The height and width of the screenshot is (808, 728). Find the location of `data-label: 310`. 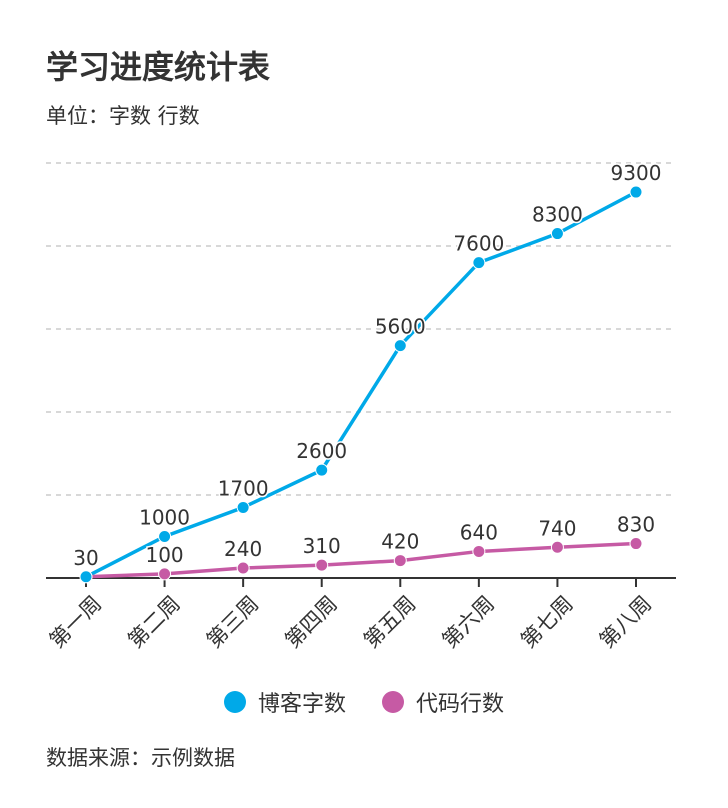

data-label: 310 is located at coordinates (322, 546).